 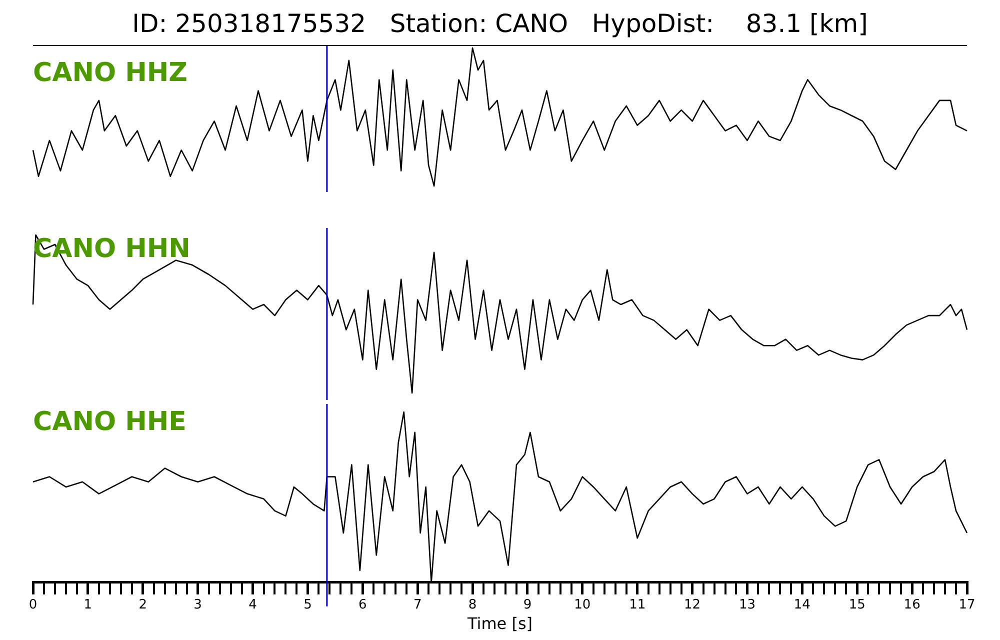 I want to click on x-tick-label: 17, so click(x=967, y=605).